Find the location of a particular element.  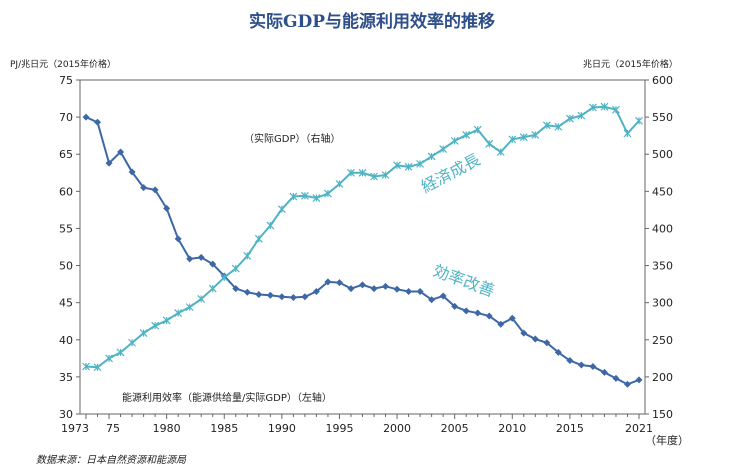

chart-title: 实际GDP与能源利用效率的推移 is located at coordinates (372, 21).